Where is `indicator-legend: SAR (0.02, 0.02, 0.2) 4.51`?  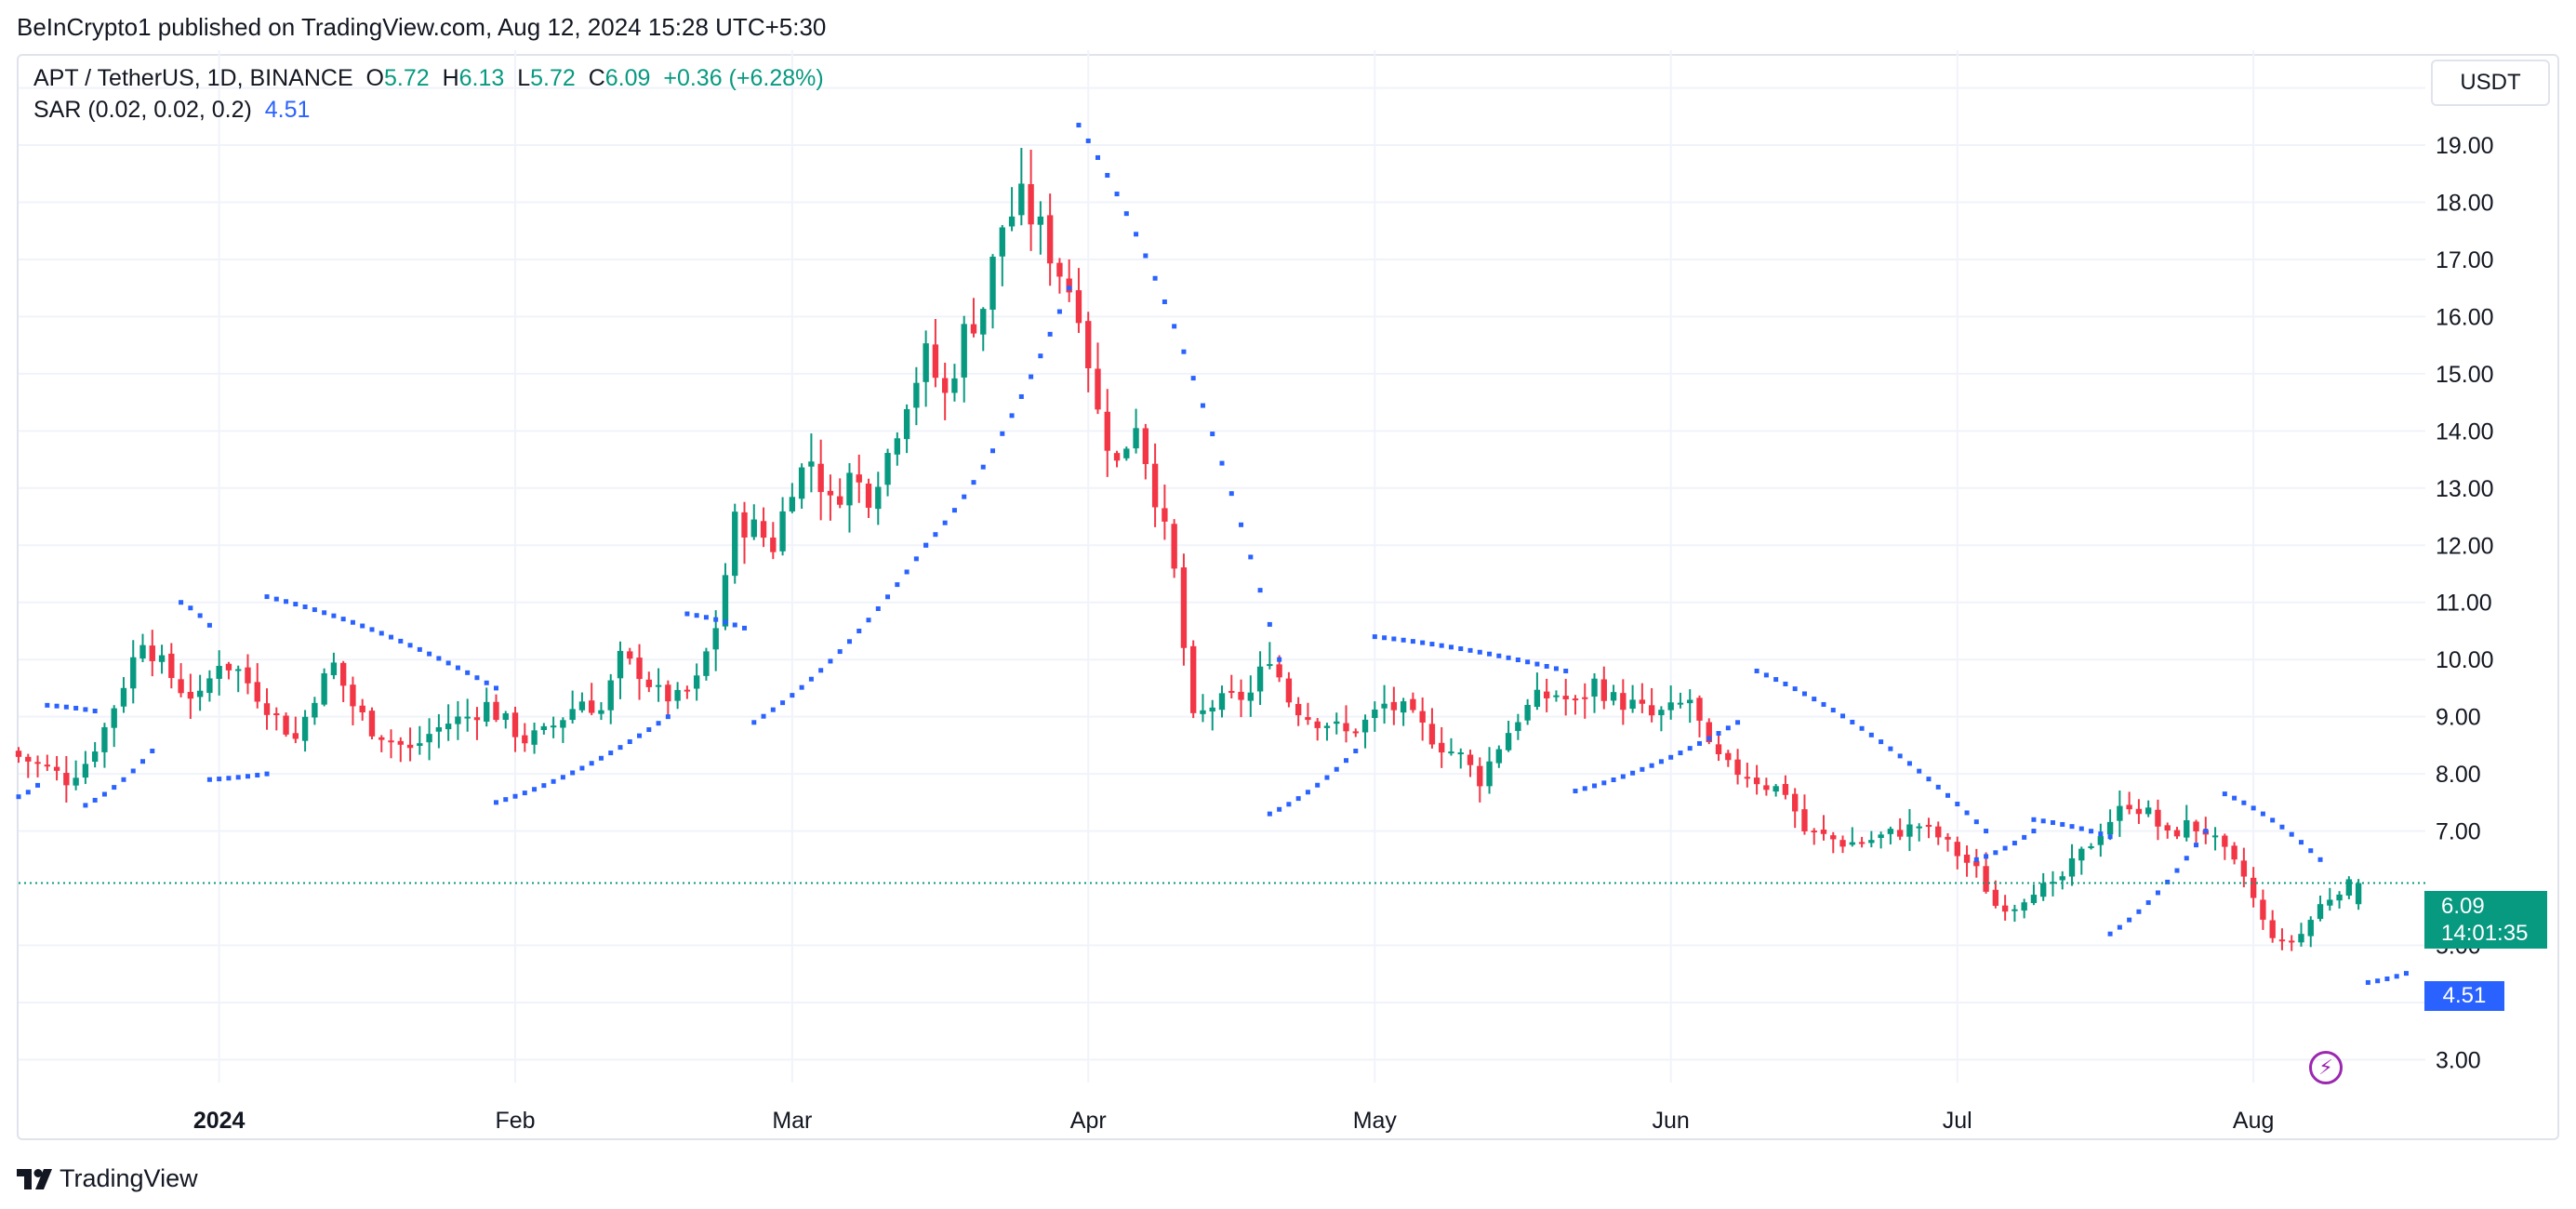
indicator-legend: SAR (0.02, 0.02, 0.2) 4.51 is located at coordinates (171, 110).